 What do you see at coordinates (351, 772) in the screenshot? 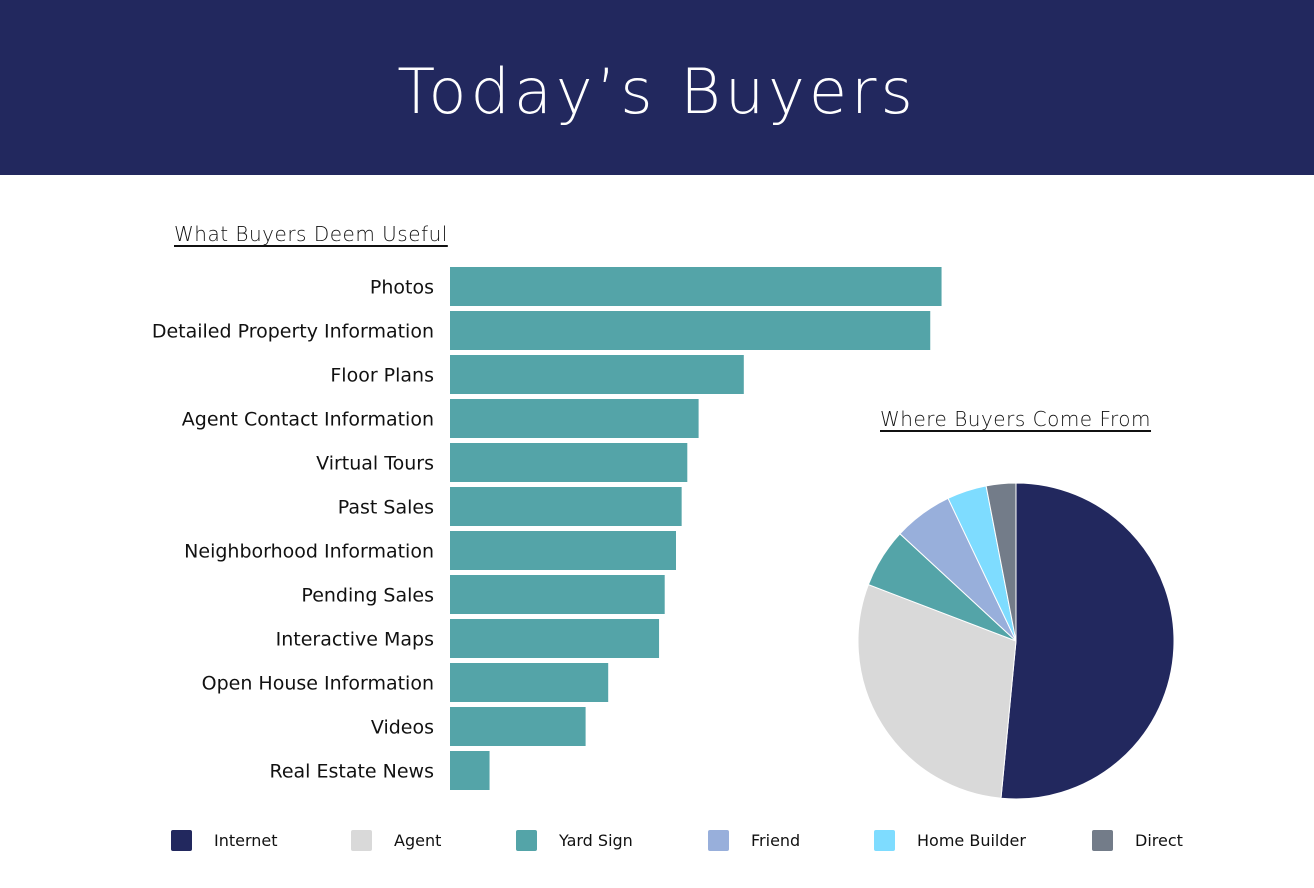
I see `bar-label-real-estate-news: Real Estate News` at bounding box center [351, 772].